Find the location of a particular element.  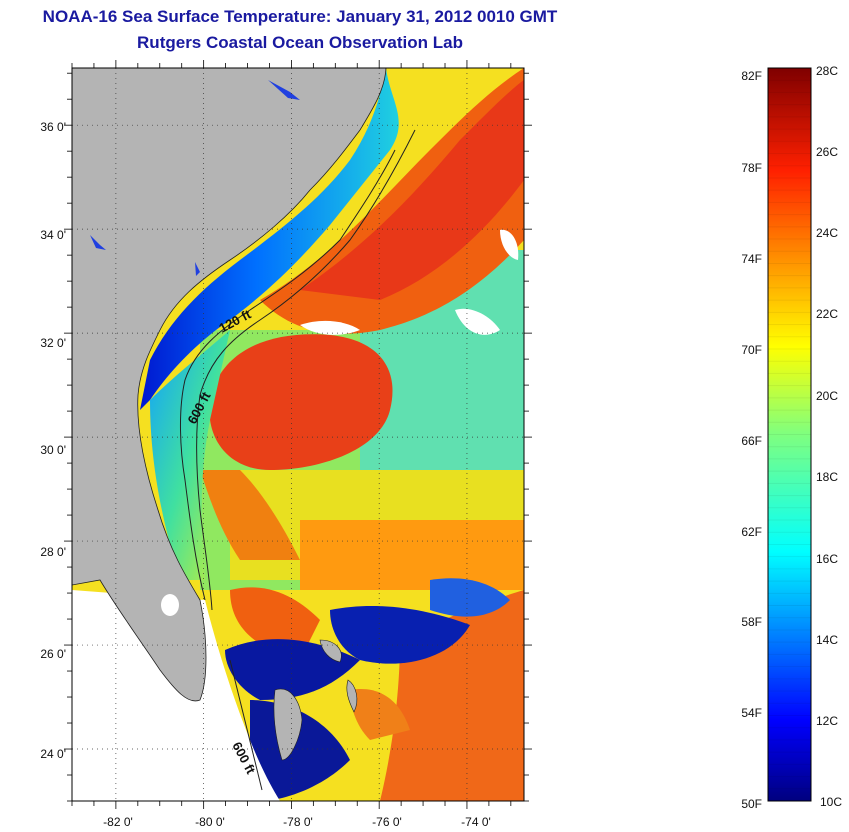

colorbar-c-label: 20C is located at coordinates (827, 396).